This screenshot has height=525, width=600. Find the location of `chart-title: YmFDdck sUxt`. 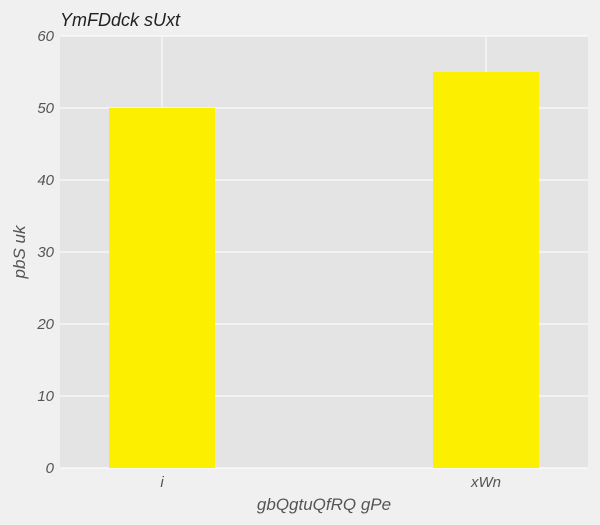

chart-title: YmFDdck sUxt is located at coordinates (120, 20).